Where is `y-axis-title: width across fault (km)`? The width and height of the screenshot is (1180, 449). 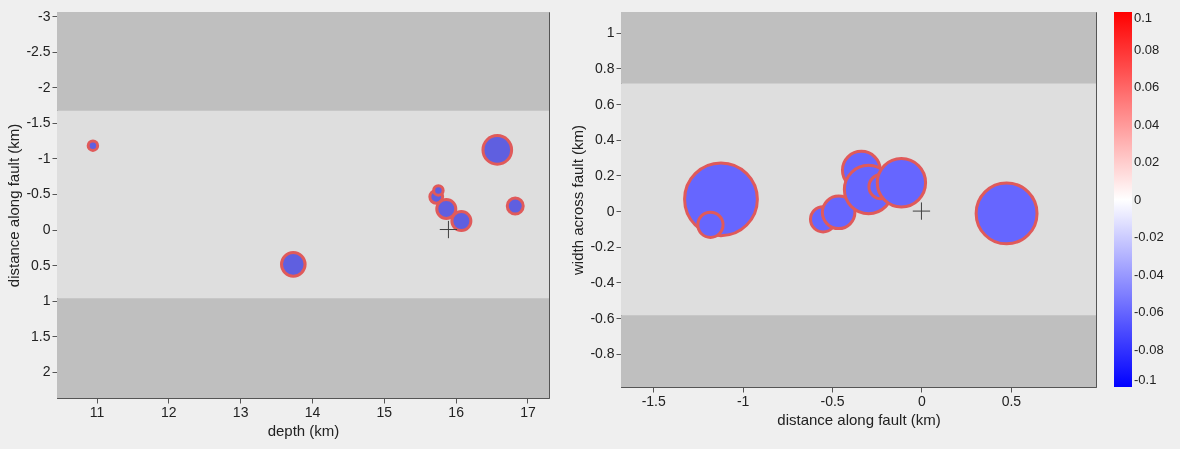
y-axis-title: width across fault (km) is located at coordinates (578, 200).